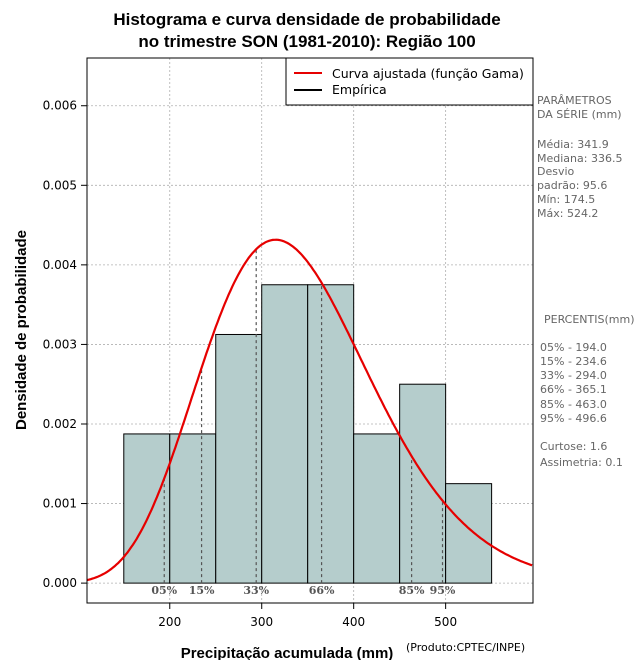 This screenshot has height=660, width=640. I want to click on y-tick-label-3: 0.003, so click(60, 344).